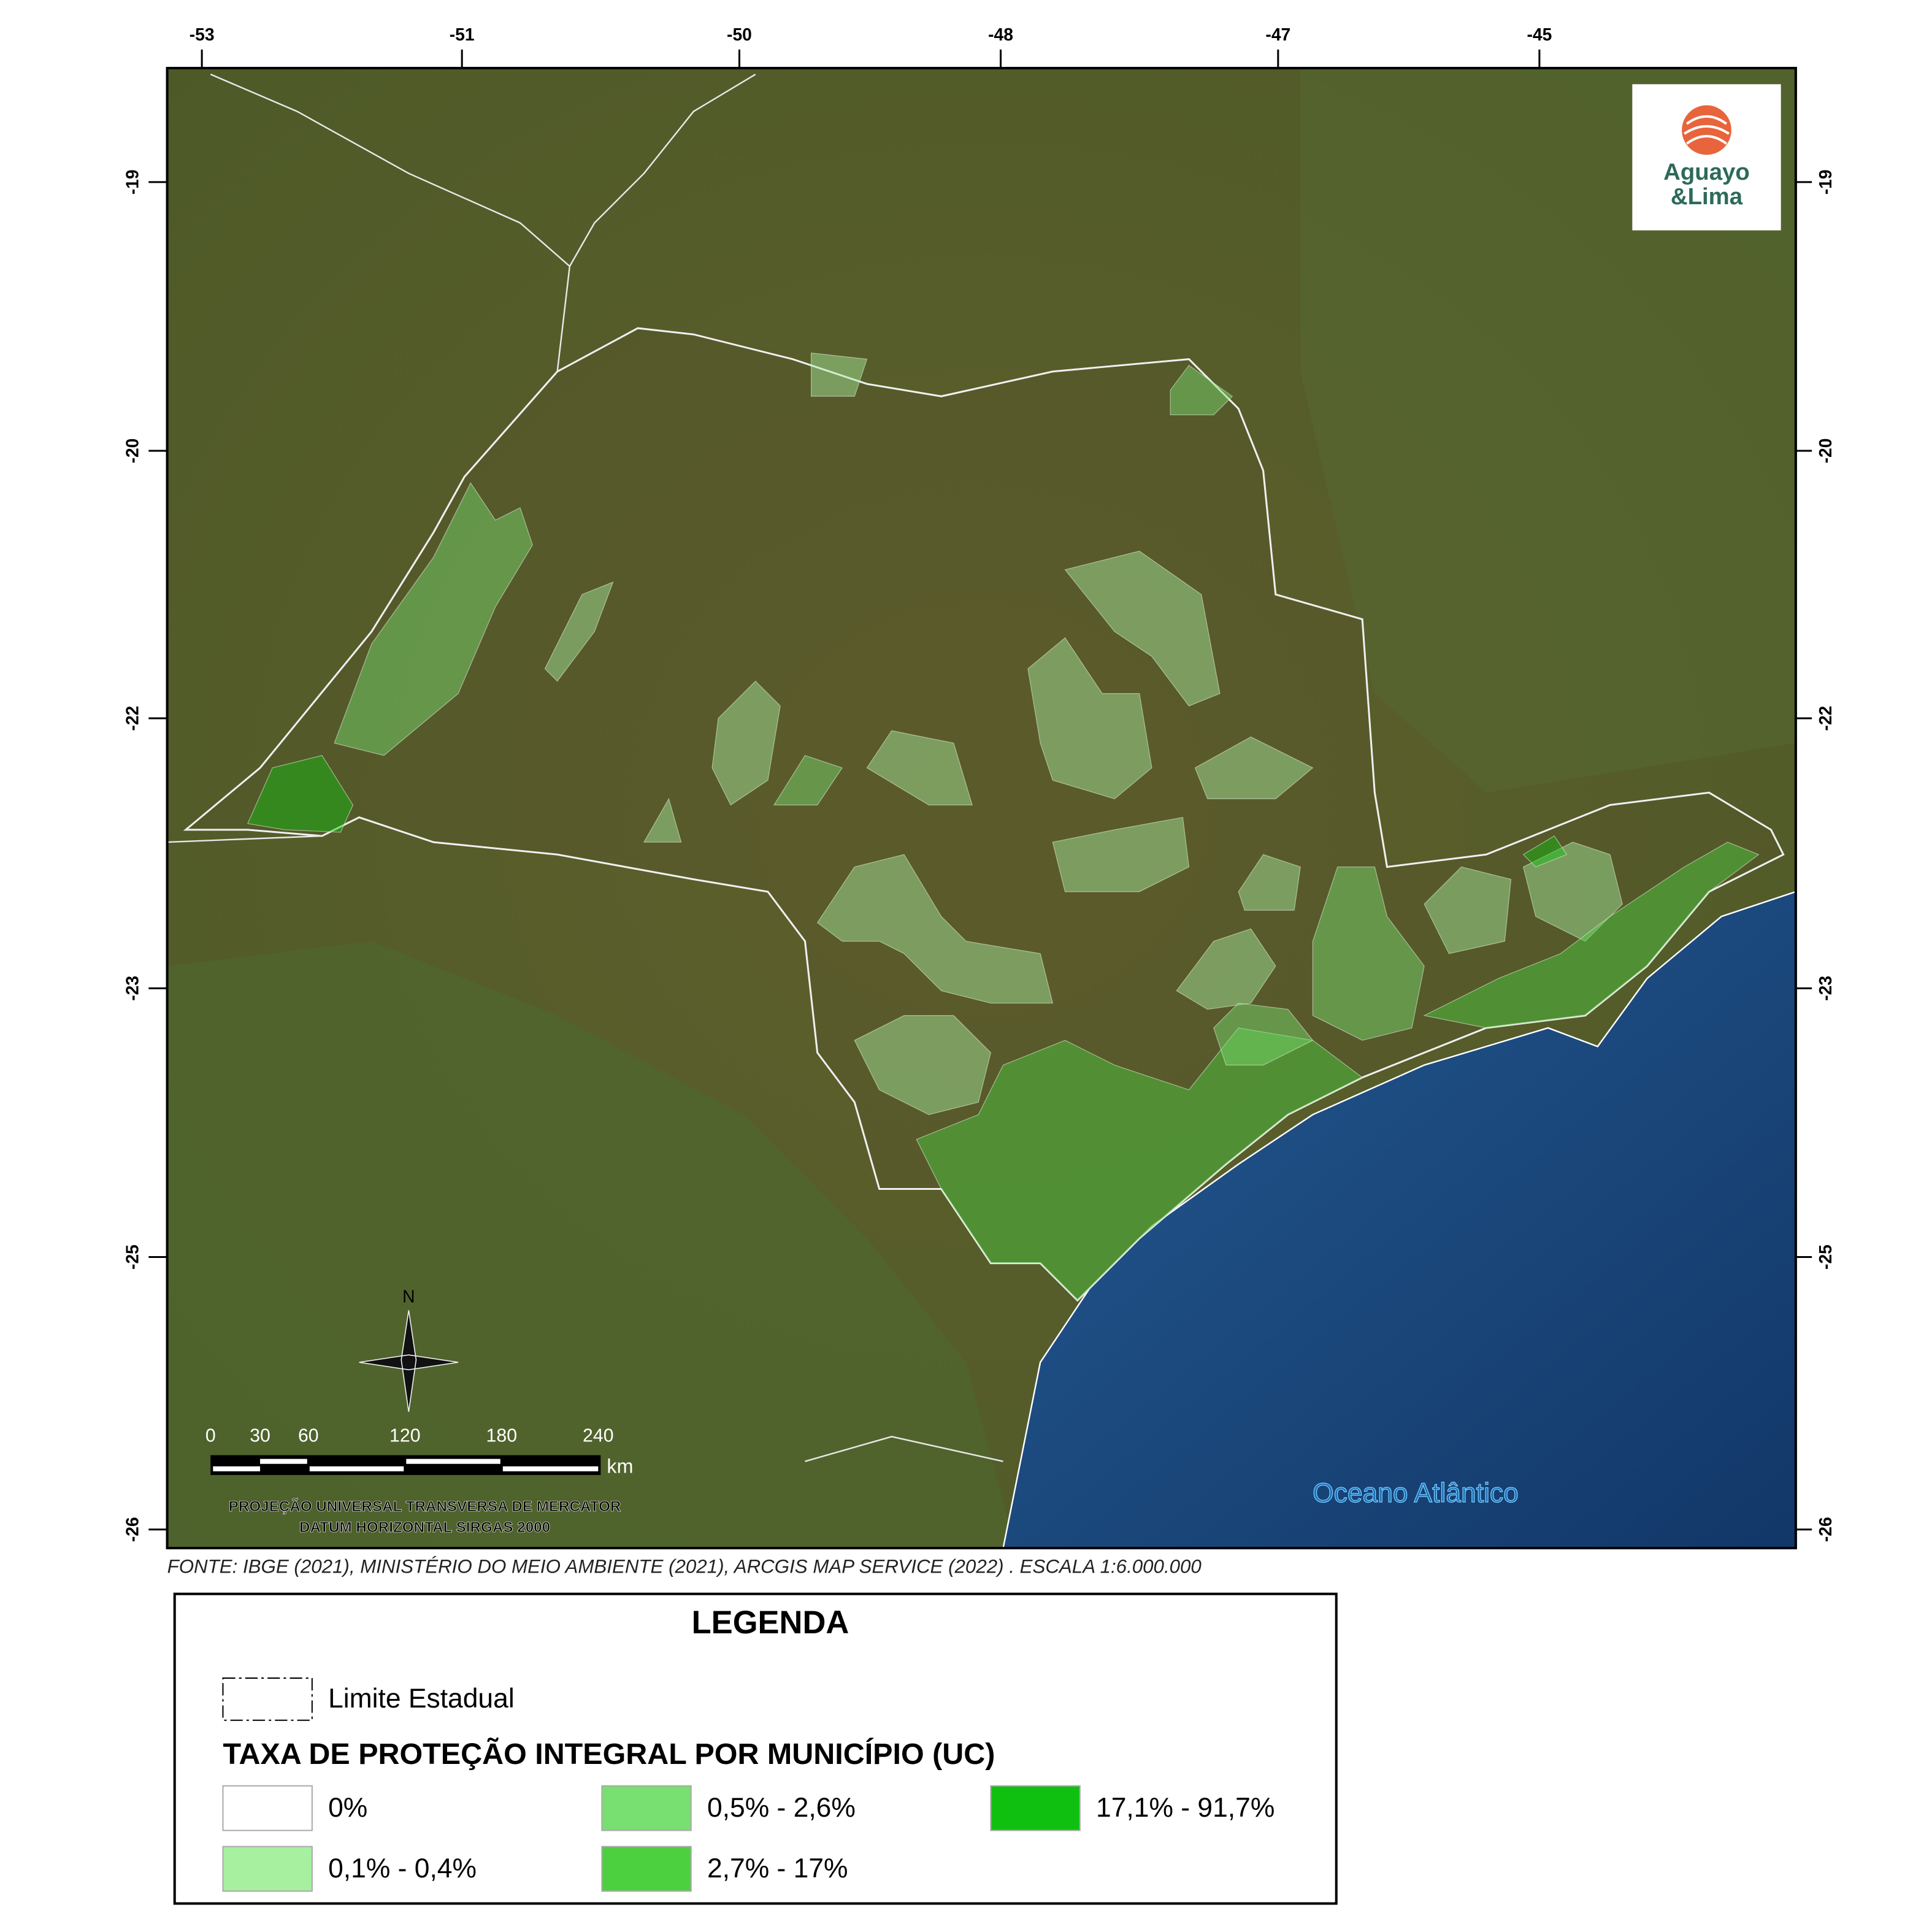 The height and width of the screenshot is (1932, 1932). I want to click on scale-label: 30, so click(260, 1435).